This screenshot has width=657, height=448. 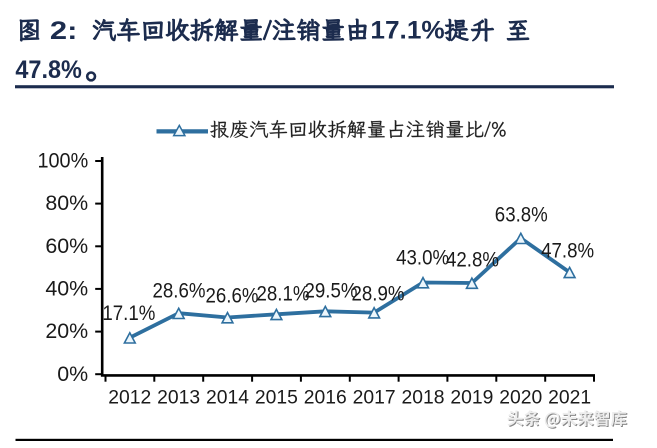 I want to click on svg-text: 2015, so click(x=276, y=398).